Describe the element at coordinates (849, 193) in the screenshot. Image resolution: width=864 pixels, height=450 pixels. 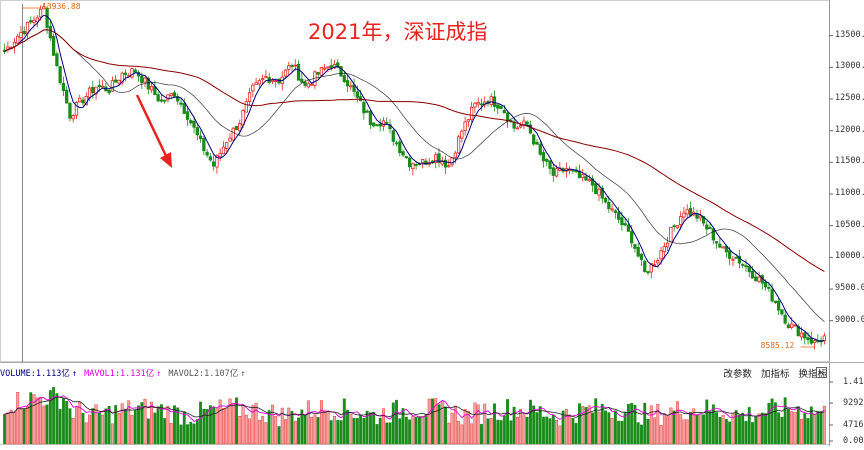
I see `y-tick-label: 11000.00` at that location.